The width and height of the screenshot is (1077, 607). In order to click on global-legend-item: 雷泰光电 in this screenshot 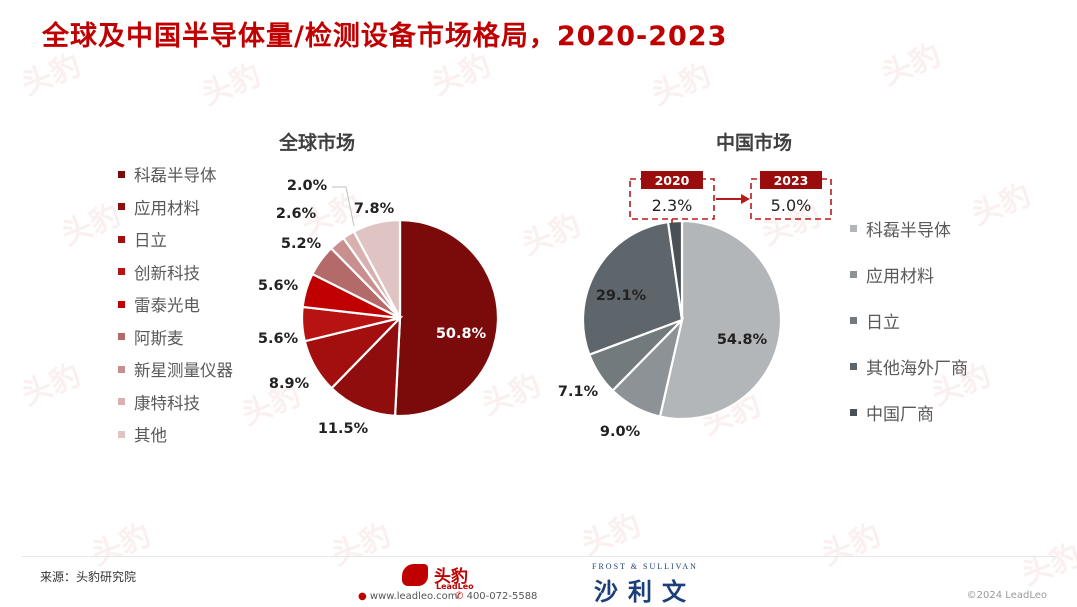, I will do `click(175, 304)`.